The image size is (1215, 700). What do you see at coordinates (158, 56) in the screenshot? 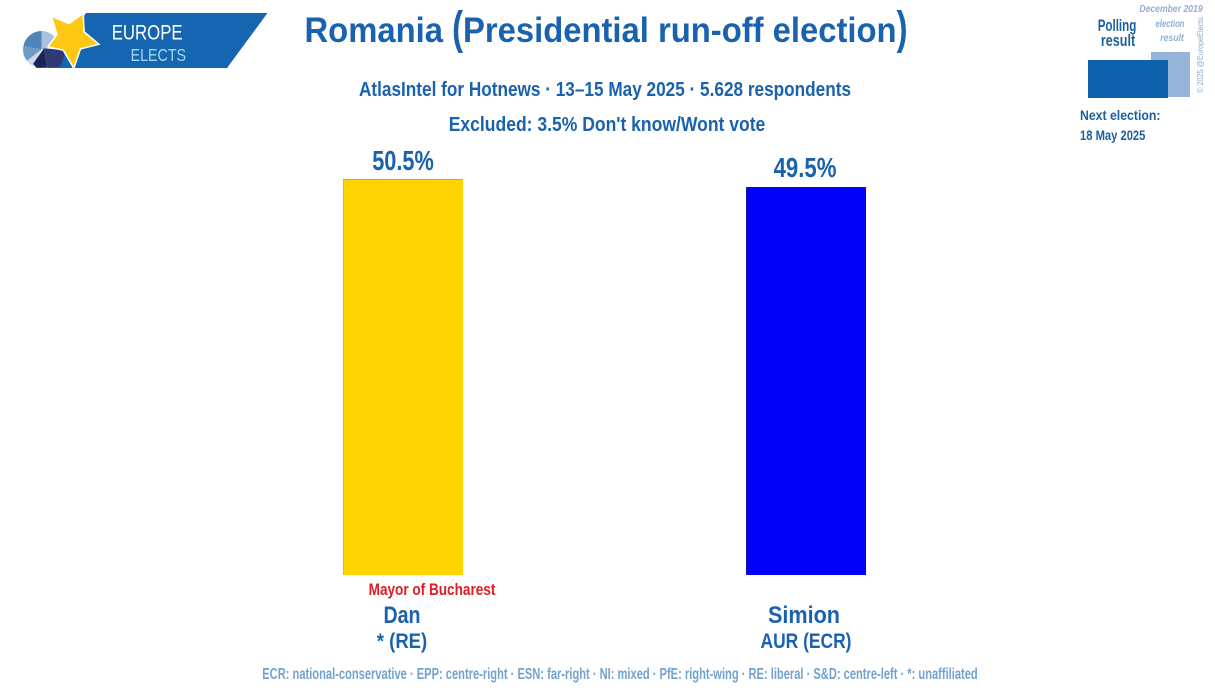
I see `svg-text: ELECTS` at bounding box center [158, 56].